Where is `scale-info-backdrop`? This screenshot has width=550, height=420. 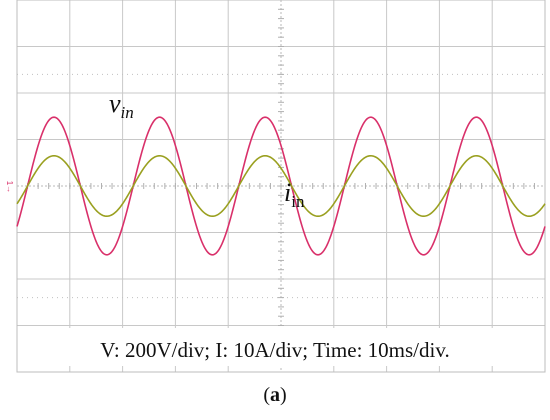 scale-info-backdrop is located at coordinates (275, 347).